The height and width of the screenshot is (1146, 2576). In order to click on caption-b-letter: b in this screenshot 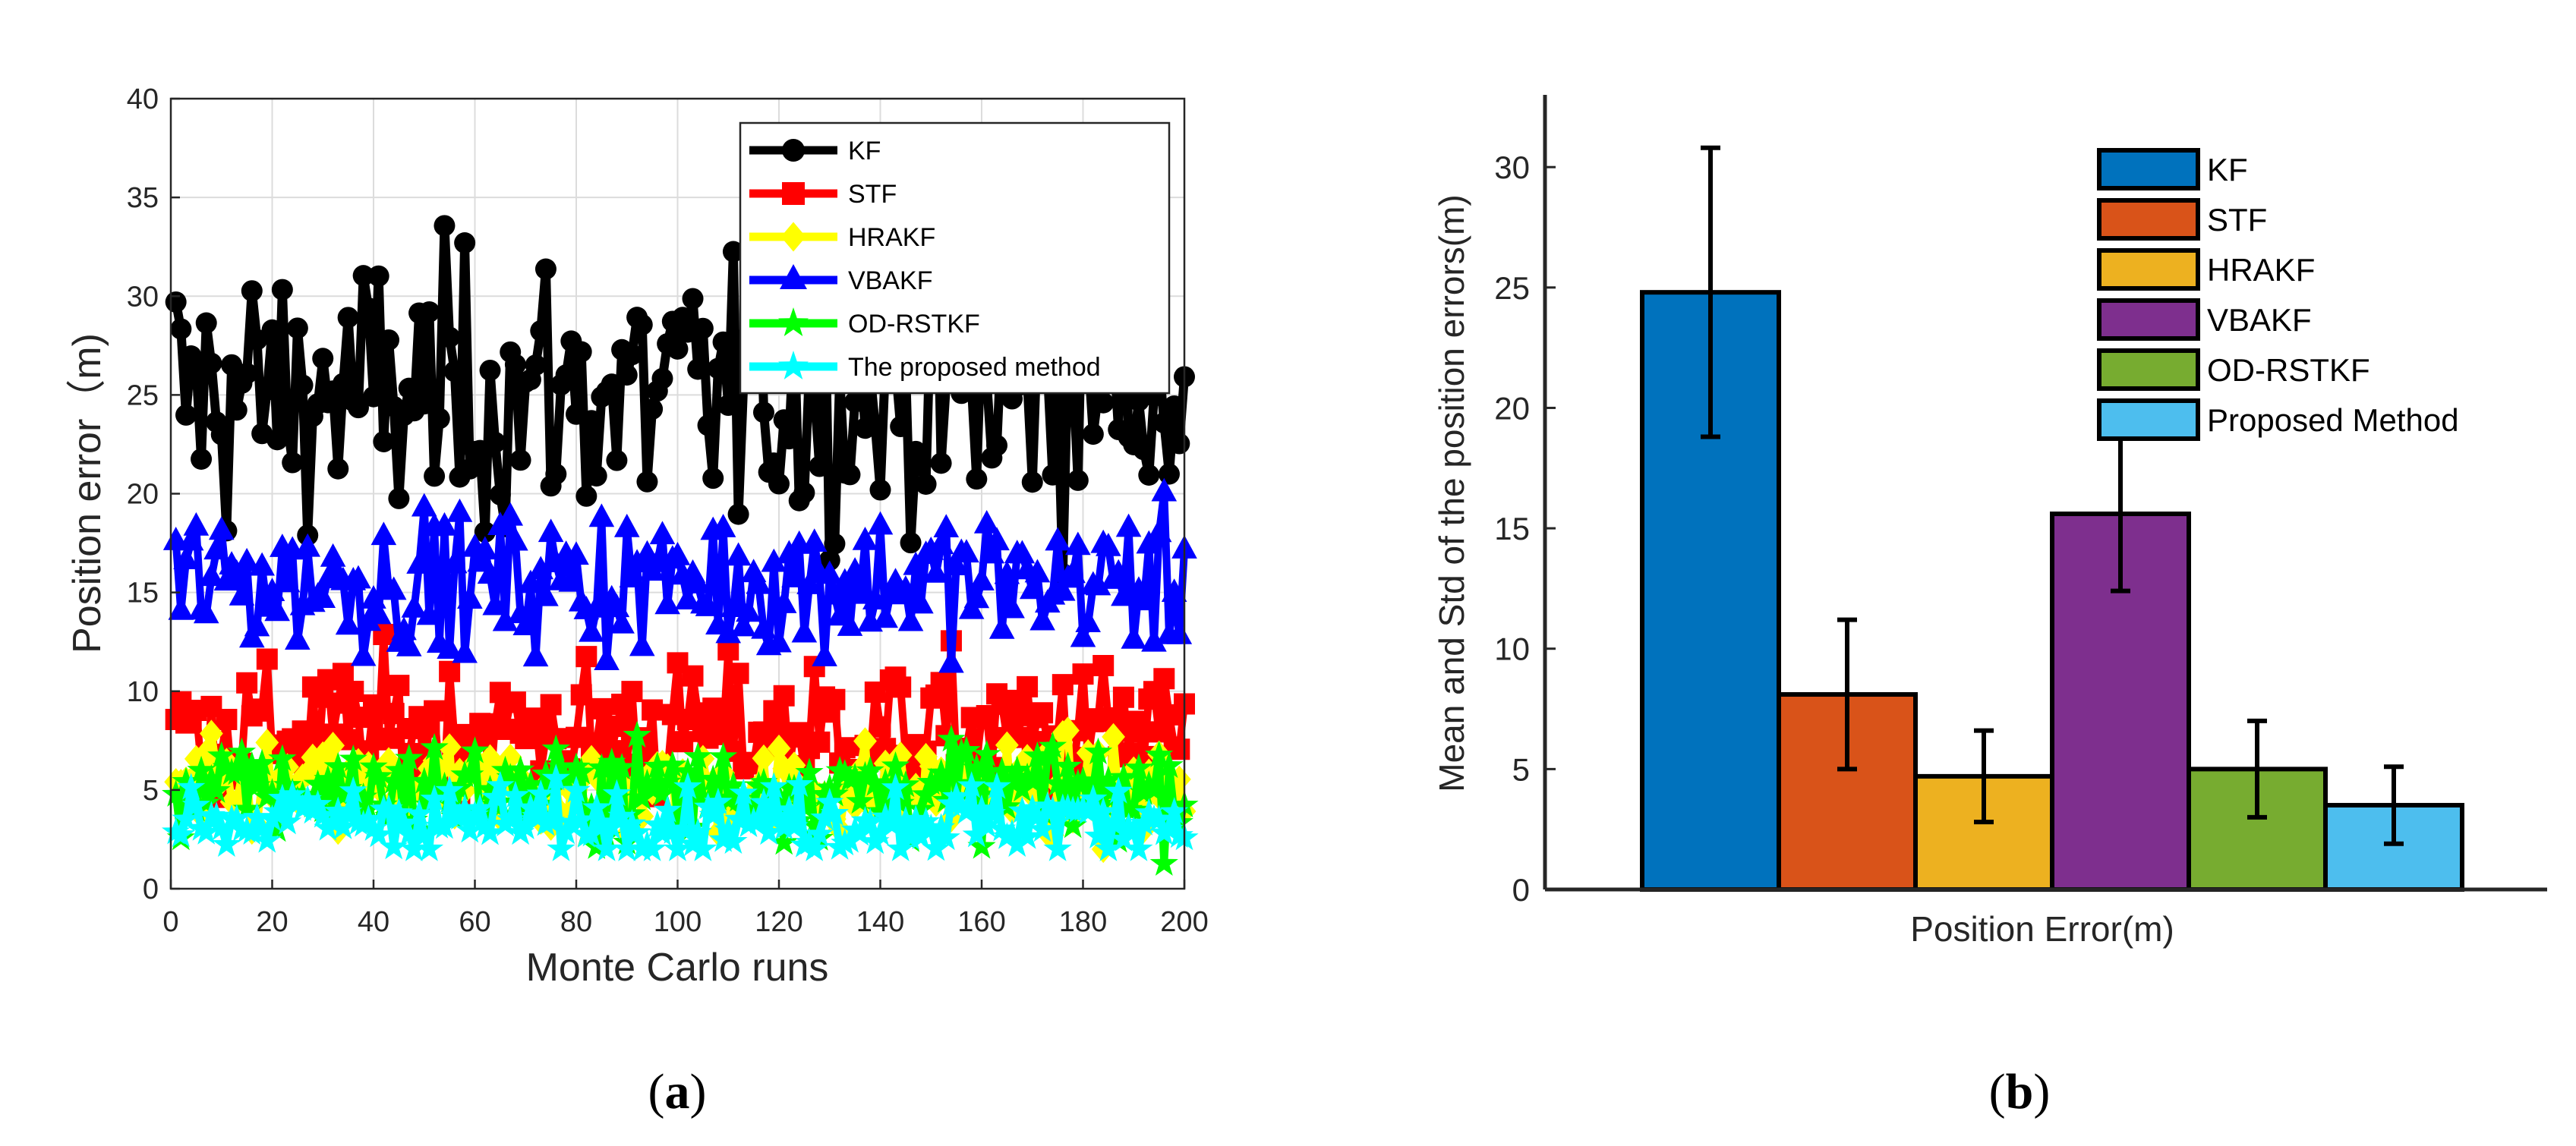, I will do `click(2020, 1091)`.